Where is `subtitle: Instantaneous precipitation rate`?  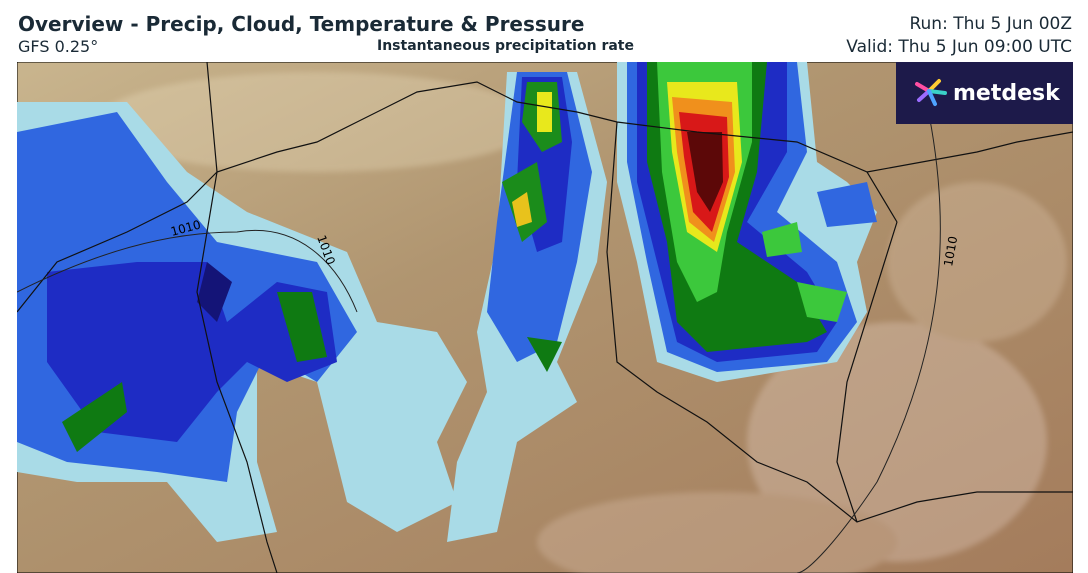
subtitle: Instantaneous precipitation rate is located at coordinates (505, 46).